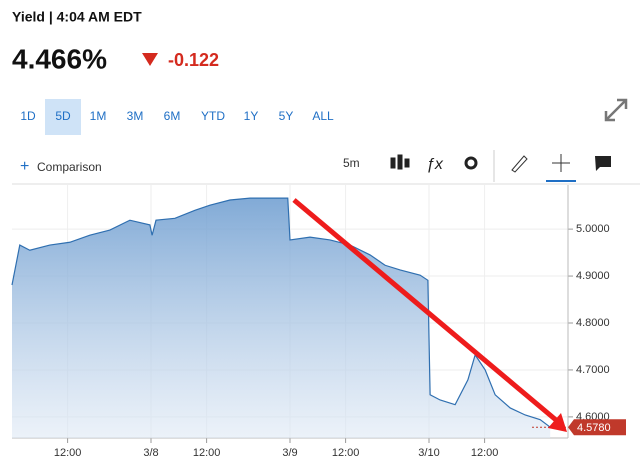 The image size is (640, 466). What do you see at coordinates (593, 229) in the screenshot?
I see `y-tick-label: 5.0000` at bounding box center [593, 229].